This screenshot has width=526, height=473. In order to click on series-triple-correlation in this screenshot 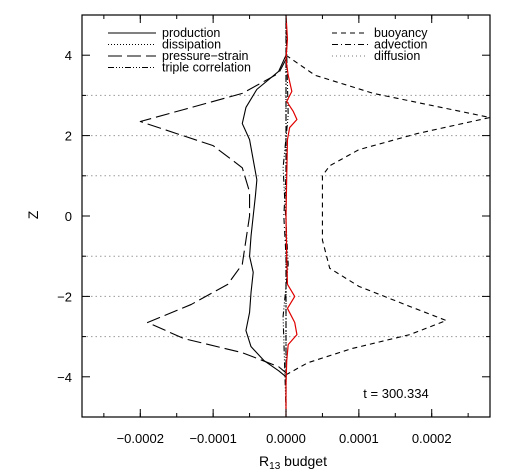, I will do `click(285, 216)`.